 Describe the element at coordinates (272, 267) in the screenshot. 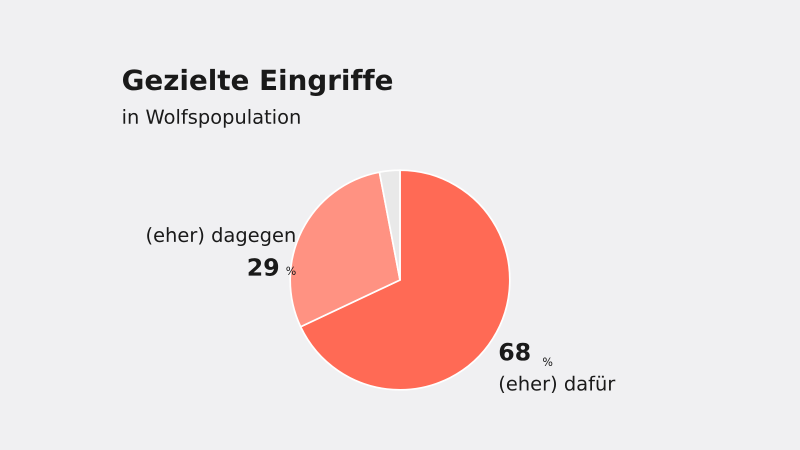

I see `data-label: 29 %` at that location.